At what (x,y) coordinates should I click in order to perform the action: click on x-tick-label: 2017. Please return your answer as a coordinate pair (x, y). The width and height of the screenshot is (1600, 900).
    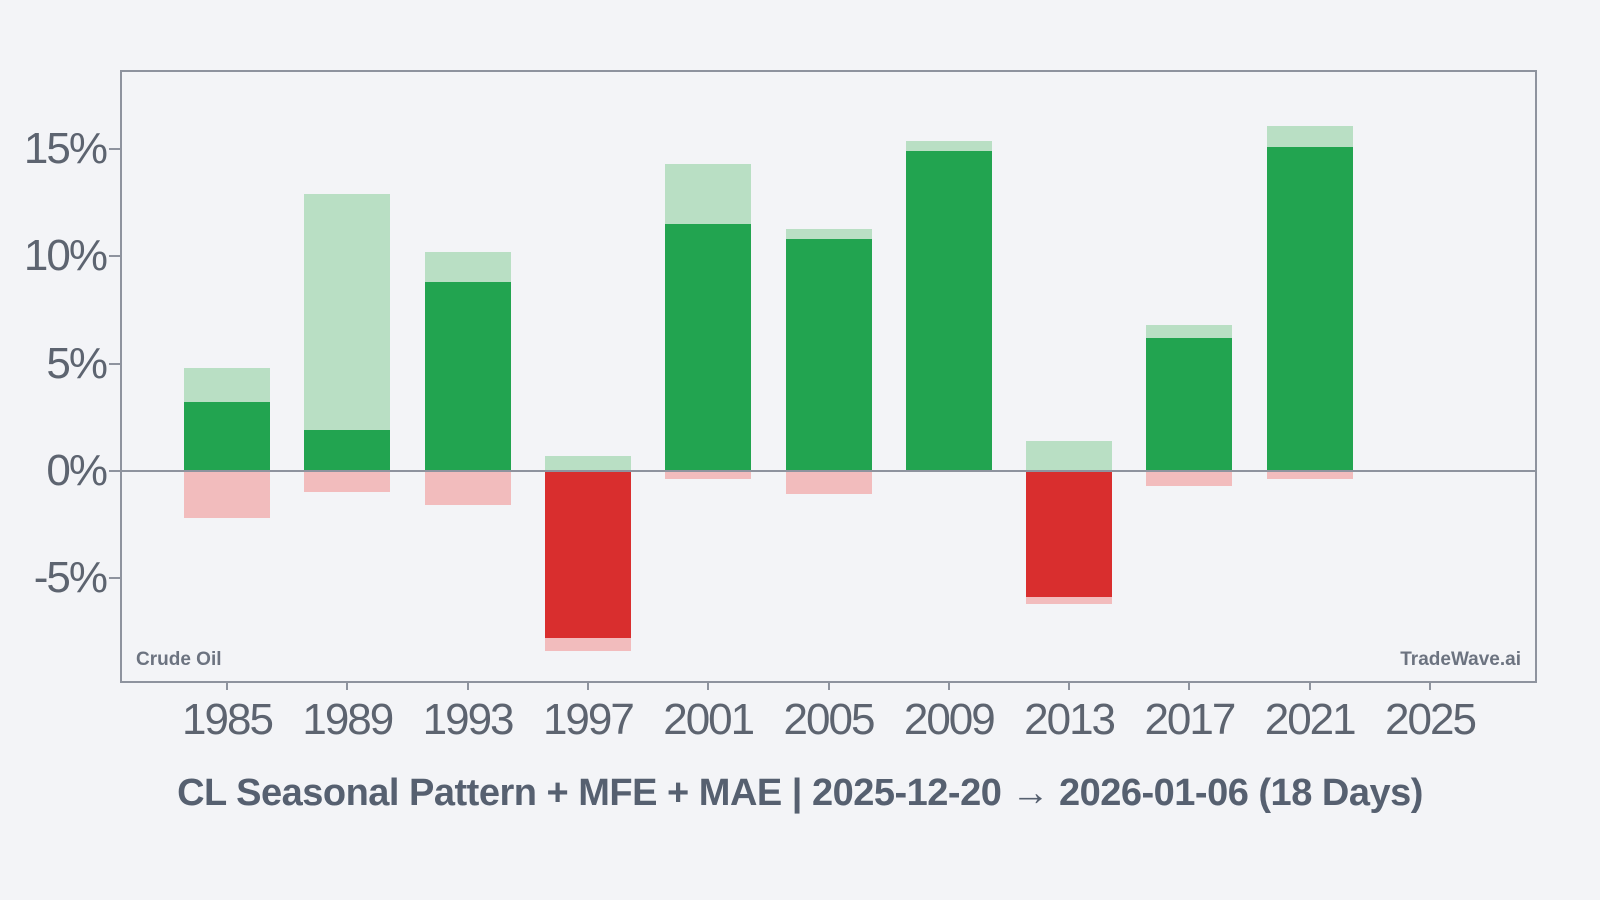
    Looking at the image, I should click on (1190, 719).